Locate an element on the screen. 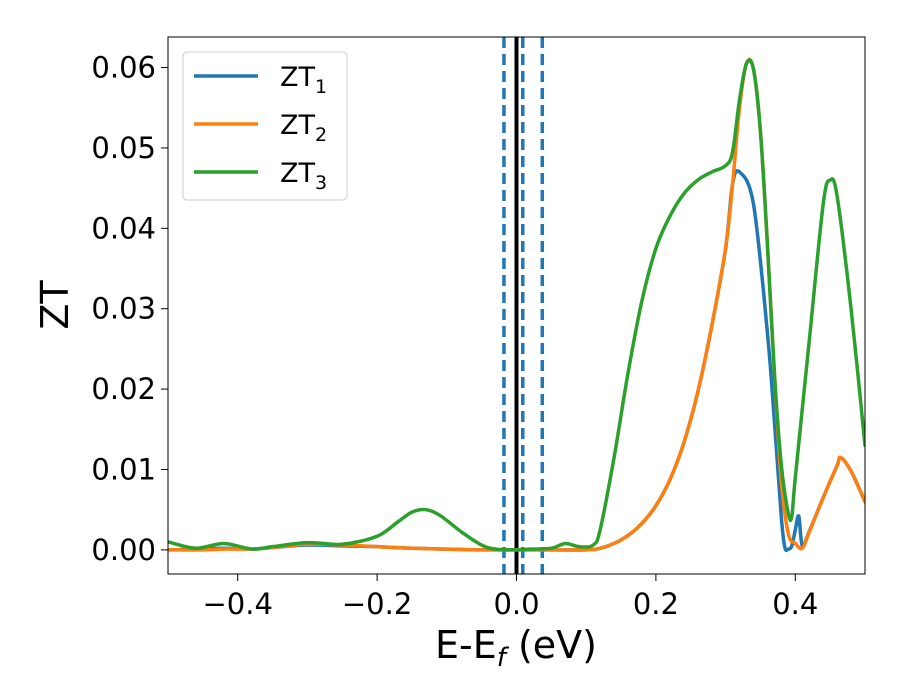  x-axis-label: E-Ef (eV) is located at coordinates (516, 648).